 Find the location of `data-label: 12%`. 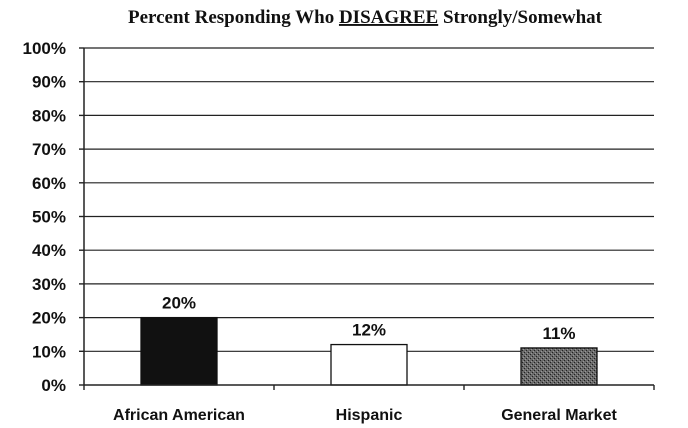

data-label: 12% is located at coordinates (369, 330).